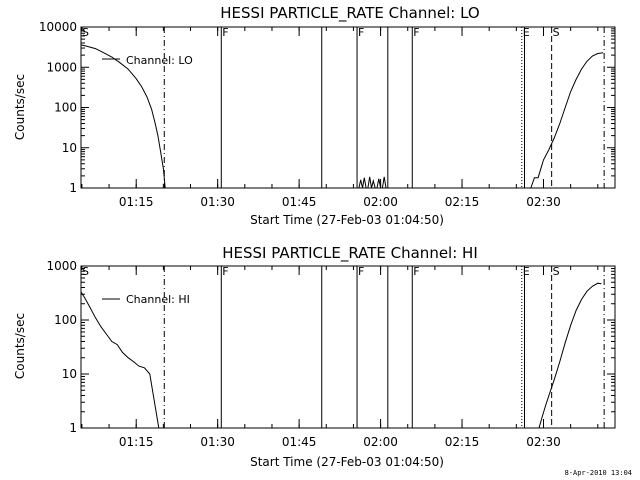 Image resolution: width=640 pixels, height=480 pixels. What do you see at coordinates (598, 473) in the screenshot?
I see `timestamp-footer: 8-Apr-2010 13:04` at bounding box center [598, 473].